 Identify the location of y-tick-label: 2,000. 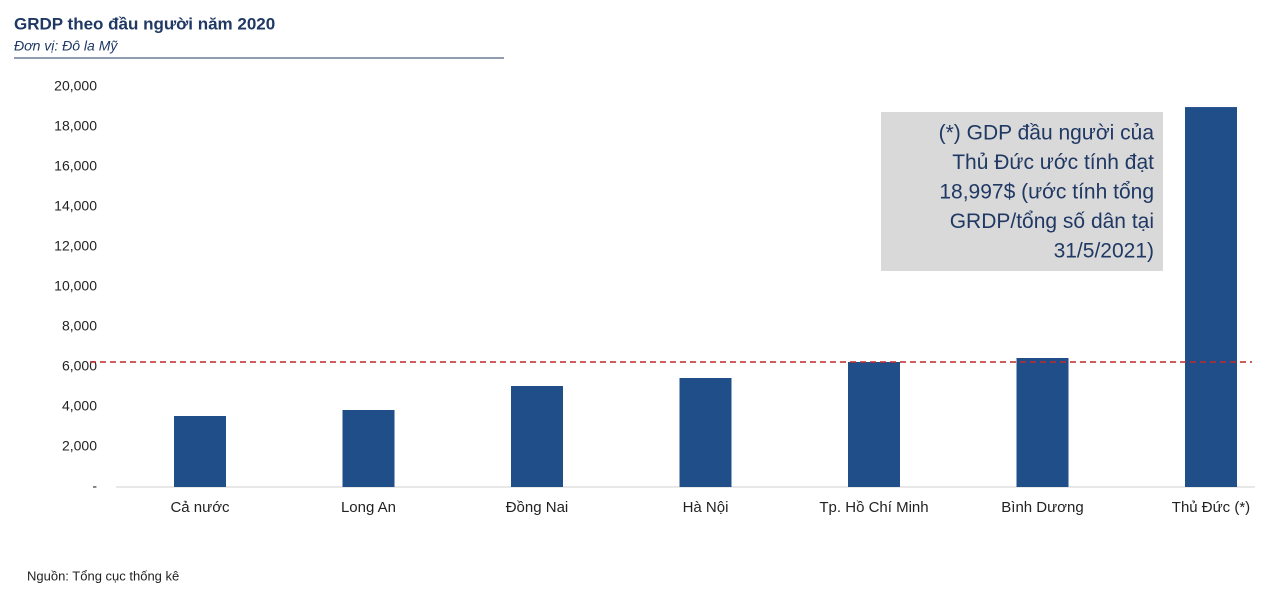
(79, 446).